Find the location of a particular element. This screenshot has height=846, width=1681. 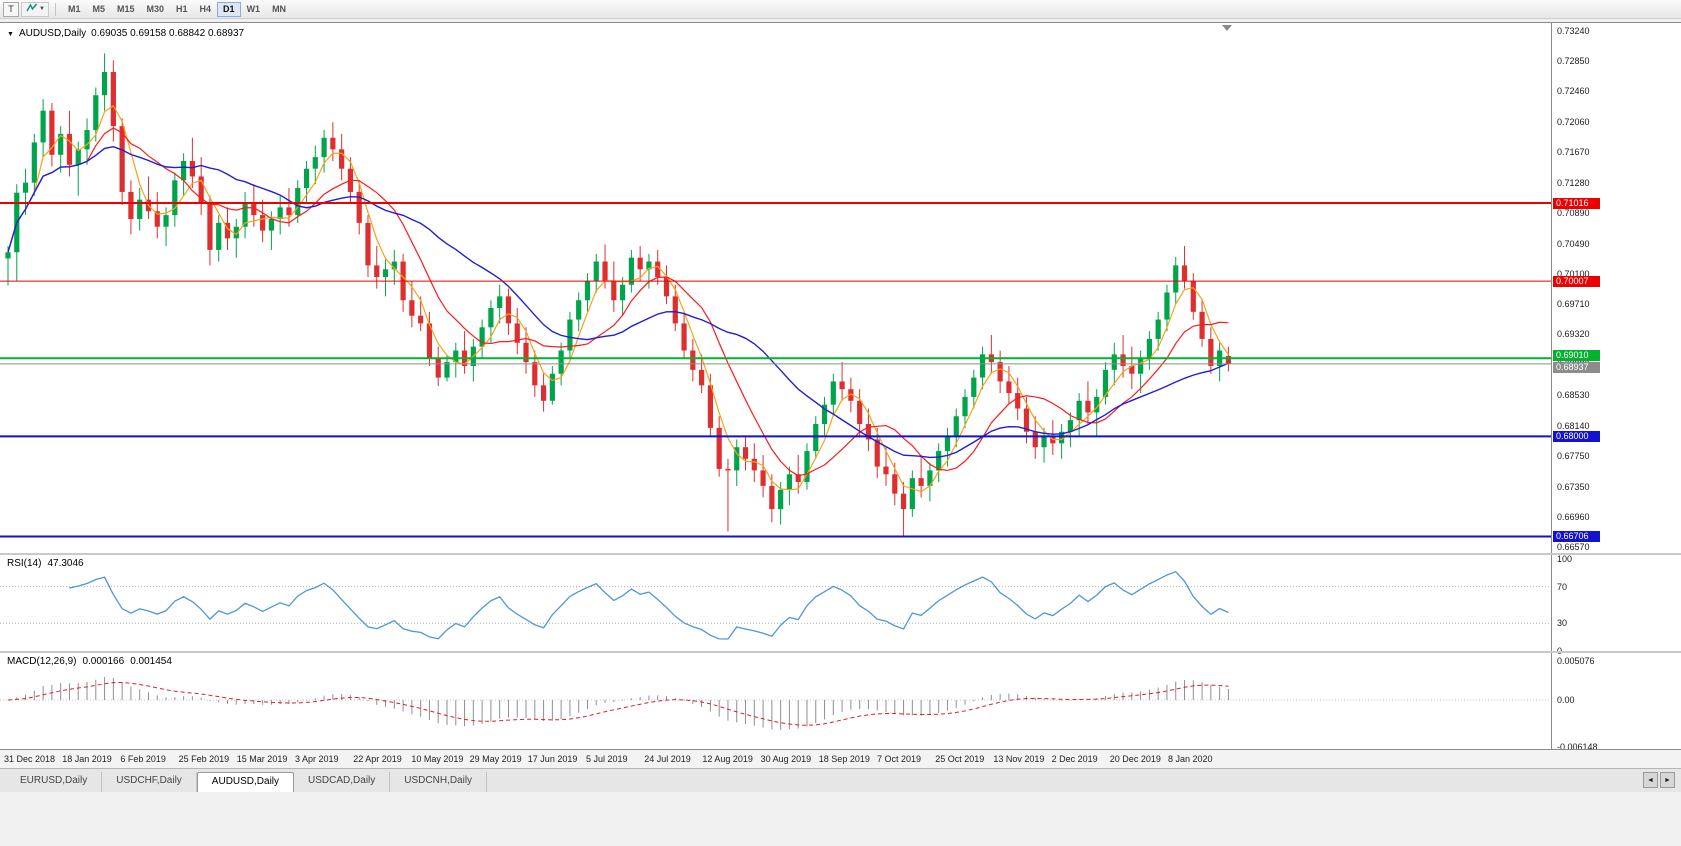

price-tag: 0.68937 is located at coordinates (1576, 368).